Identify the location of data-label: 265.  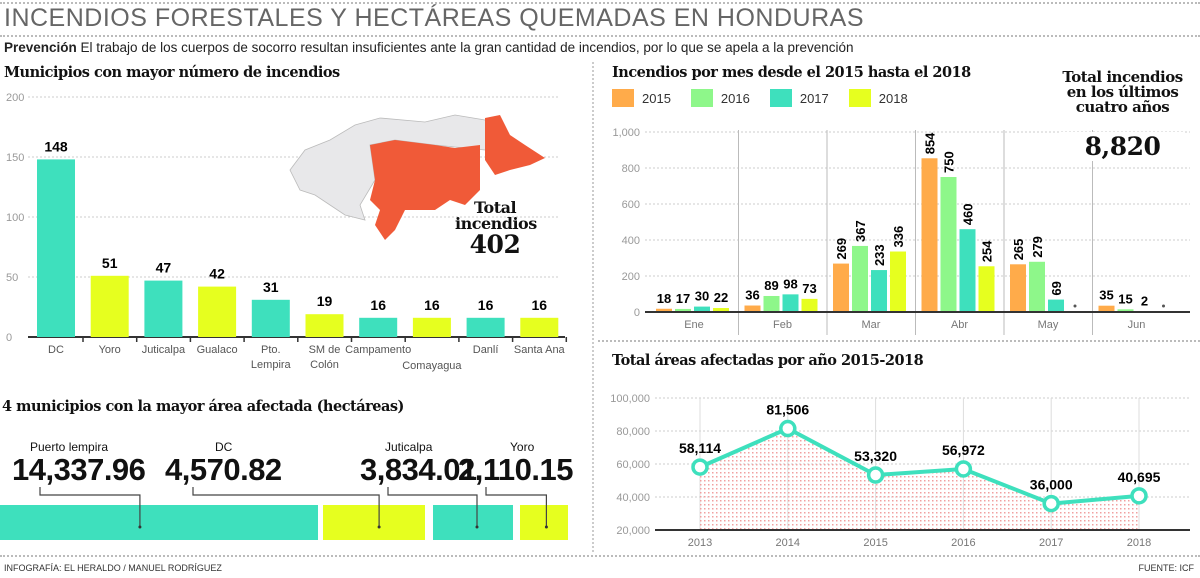
(1018, 250).